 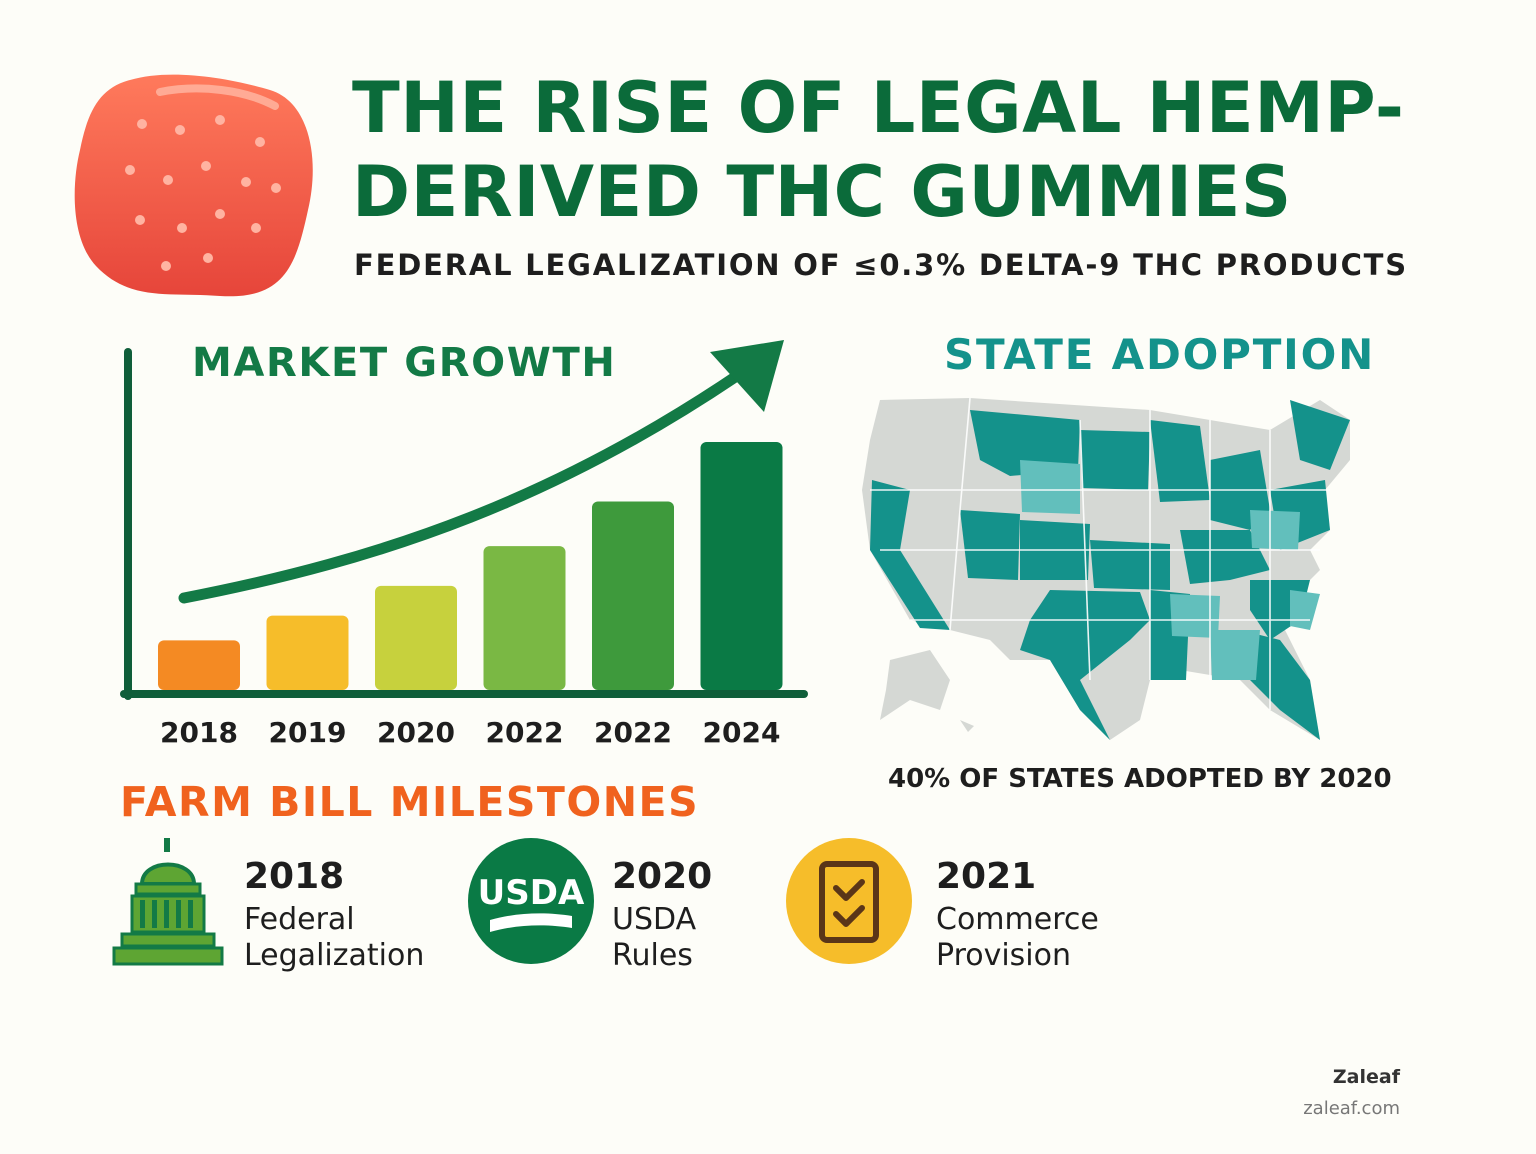 I want to click on trend-arrow, so click(x=472, y=479).